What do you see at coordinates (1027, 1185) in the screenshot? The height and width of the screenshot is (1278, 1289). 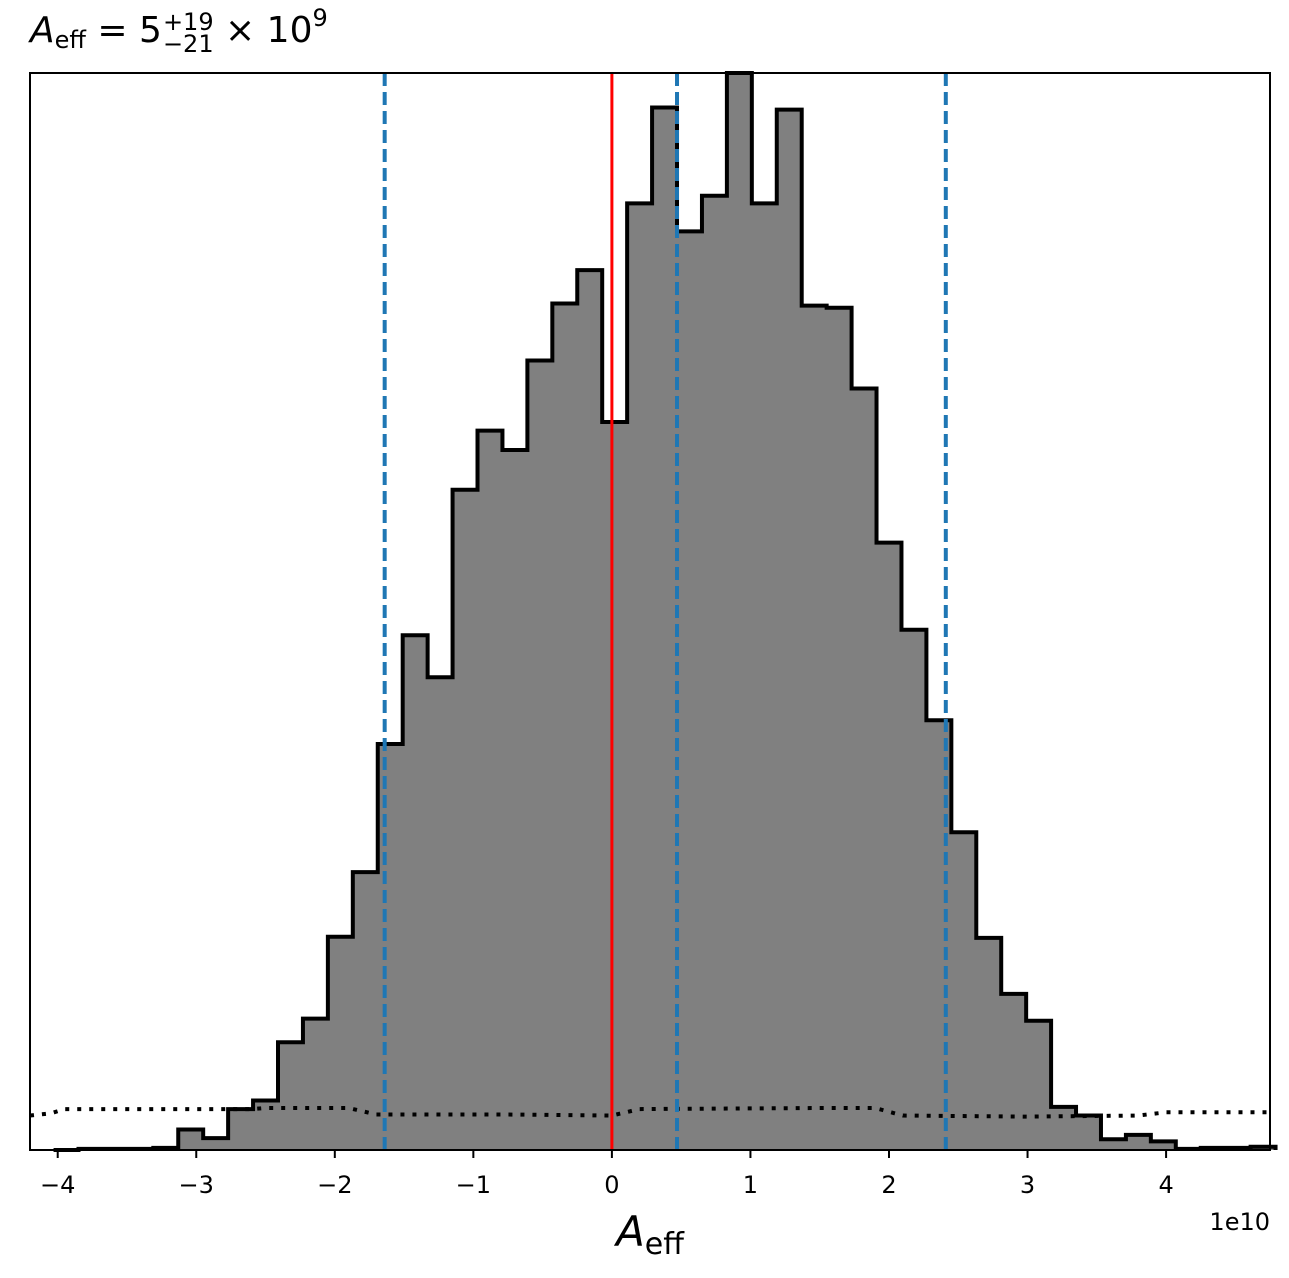 I see `x-tick-label: 3` at bounding box center [1027, 1185].